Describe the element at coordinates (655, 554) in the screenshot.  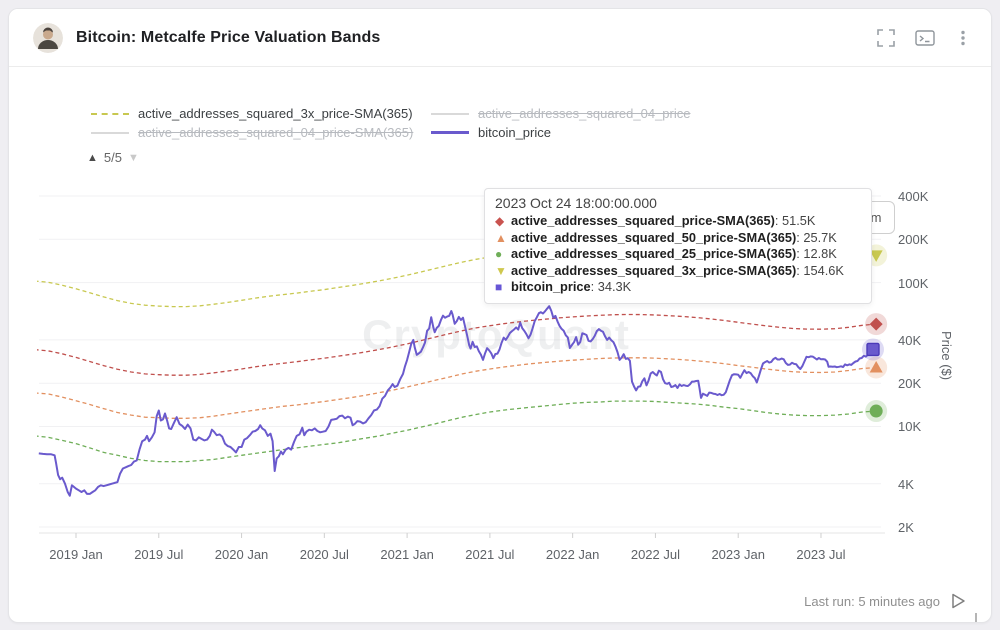
I see `x-axis-tick-label: 2022 Jul` at that location.